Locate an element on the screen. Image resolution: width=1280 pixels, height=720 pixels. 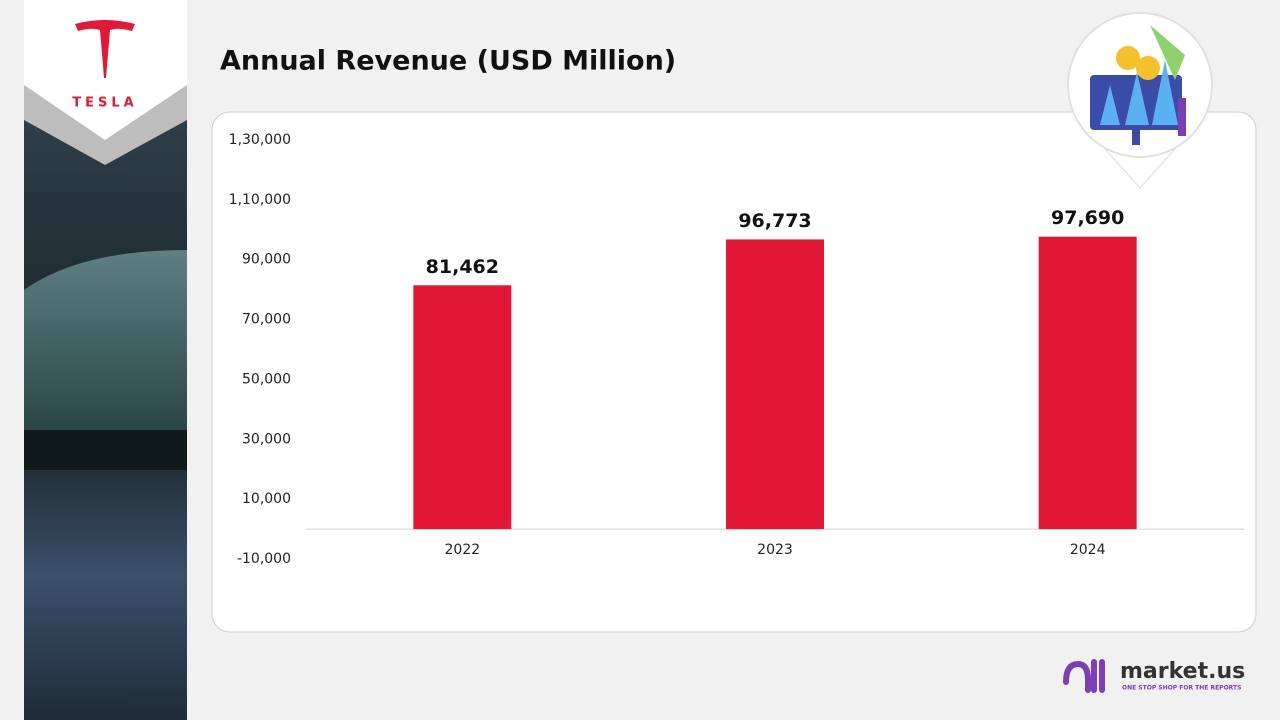
y-tick-label: 50,000 is located at coordinates (266, 379).